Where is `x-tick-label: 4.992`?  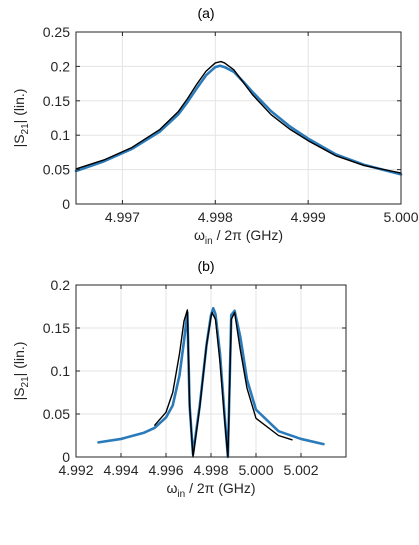
x-tick-label: 4.992 is located at coordinates (75, 470).